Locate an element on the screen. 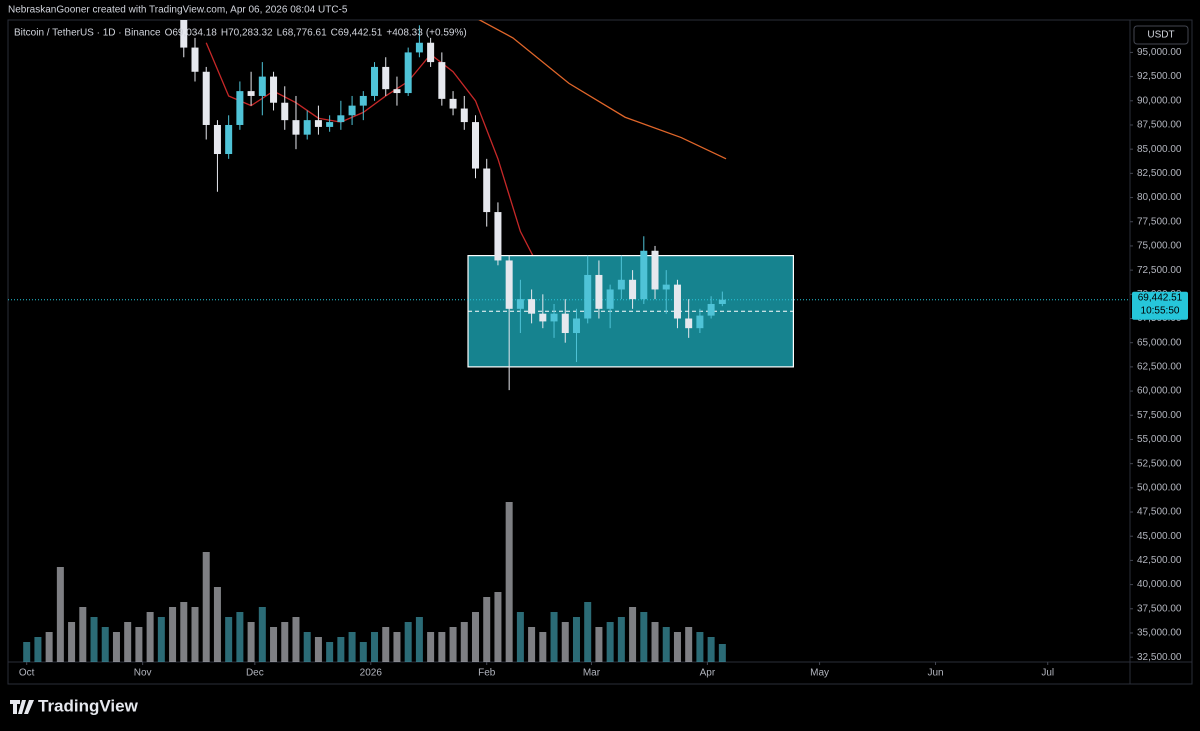 Image resolution: width=1200 pixels, height=731 pixels. currency-button is located at coordinates (1161, 35).